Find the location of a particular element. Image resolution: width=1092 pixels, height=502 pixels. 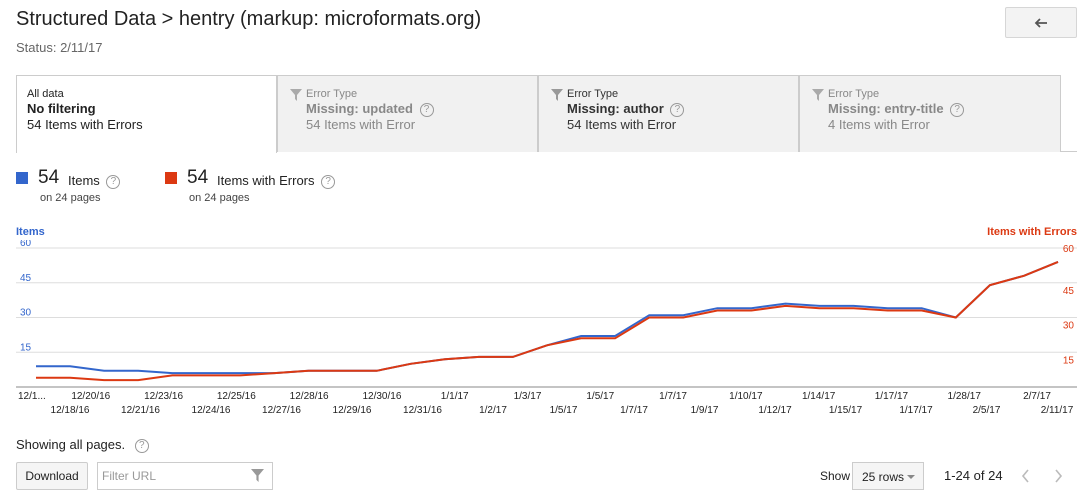

previous-page-button is located at coordinates (1025, 476).